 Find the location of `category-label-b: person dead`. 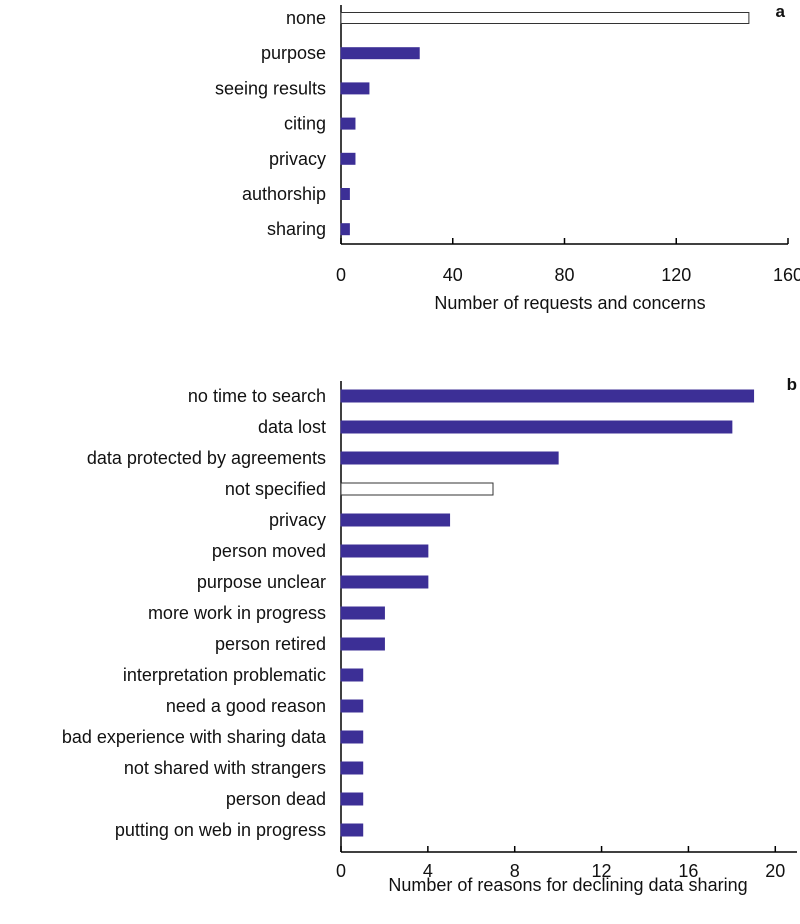

category-label-b: person dead is located at coordinates (276, 799).